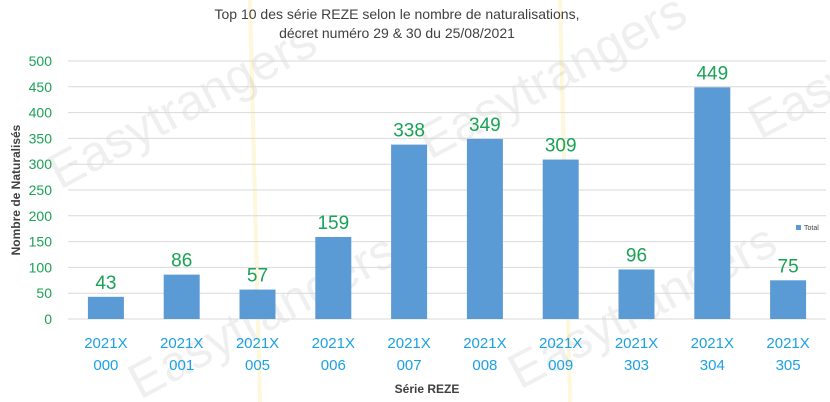  Describe the element at coordinates (636, 354) in the screenshot. I see `x-tick-label: 2021X 303` at that location.